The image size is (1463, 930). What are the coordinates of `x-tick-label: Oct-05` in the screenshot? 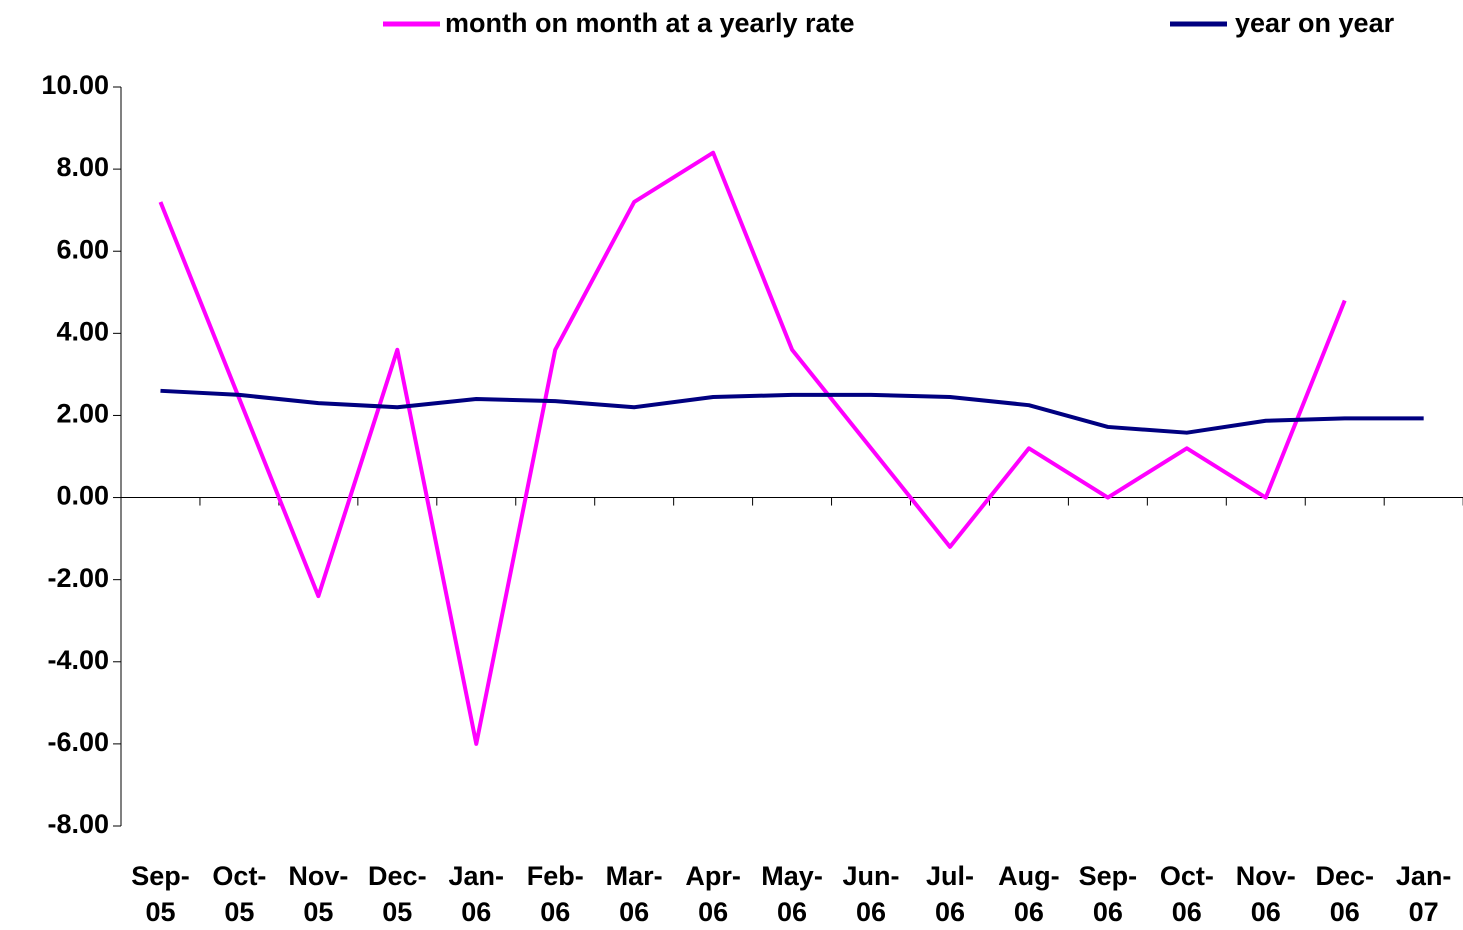 It's located at (239, 894).